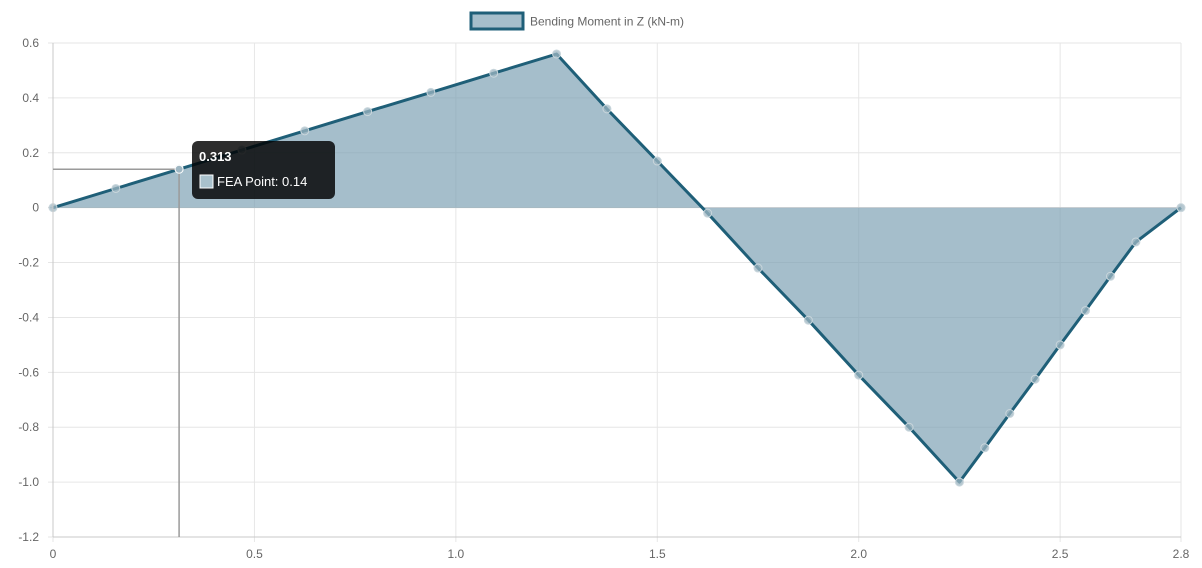 This screenshot has height=568, width=1202. I want to click on x-tick-label: 2.0, so click(858, 554).